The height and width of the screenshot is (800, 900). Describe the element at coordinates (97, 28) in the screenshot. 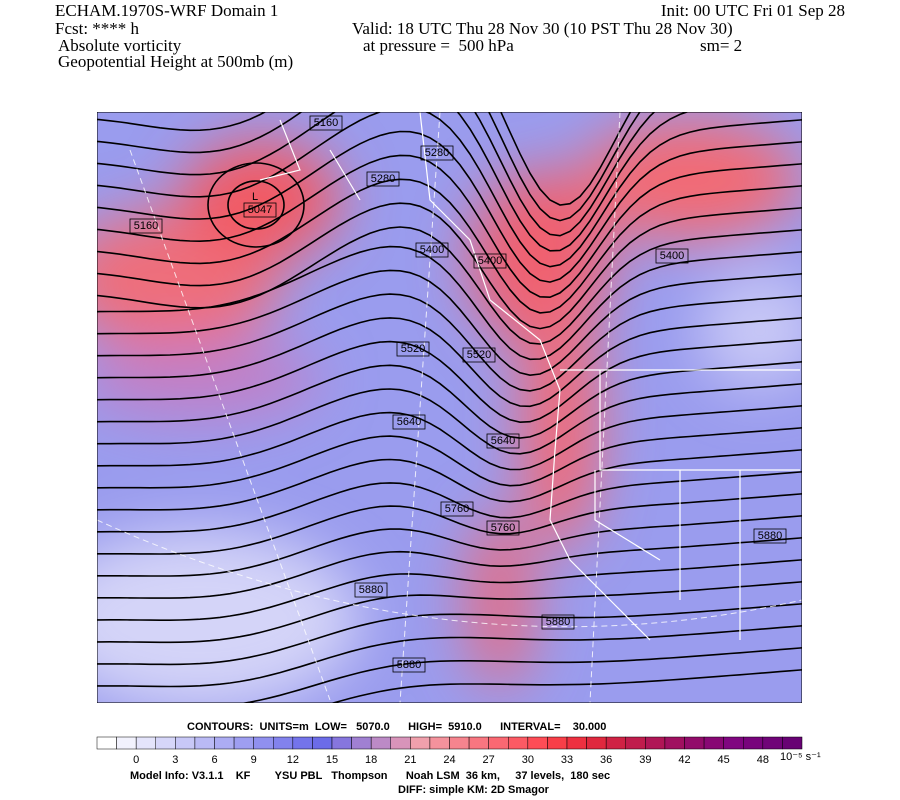

I see `forecast-hour: Fcst: **** h` at that location.